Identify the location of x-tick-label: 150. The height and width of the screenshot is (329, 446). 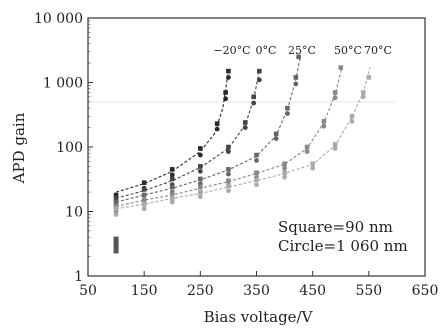
(144, 291).